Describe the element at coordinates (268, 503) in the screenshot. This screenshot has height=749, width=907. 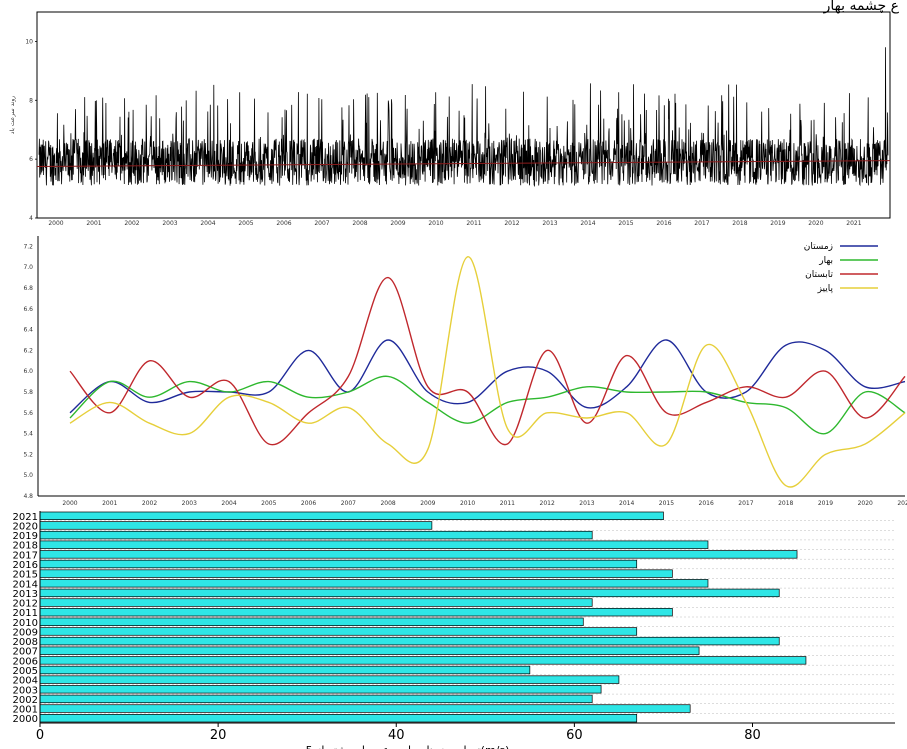
I see `x-tick-label: 2005` at that location.